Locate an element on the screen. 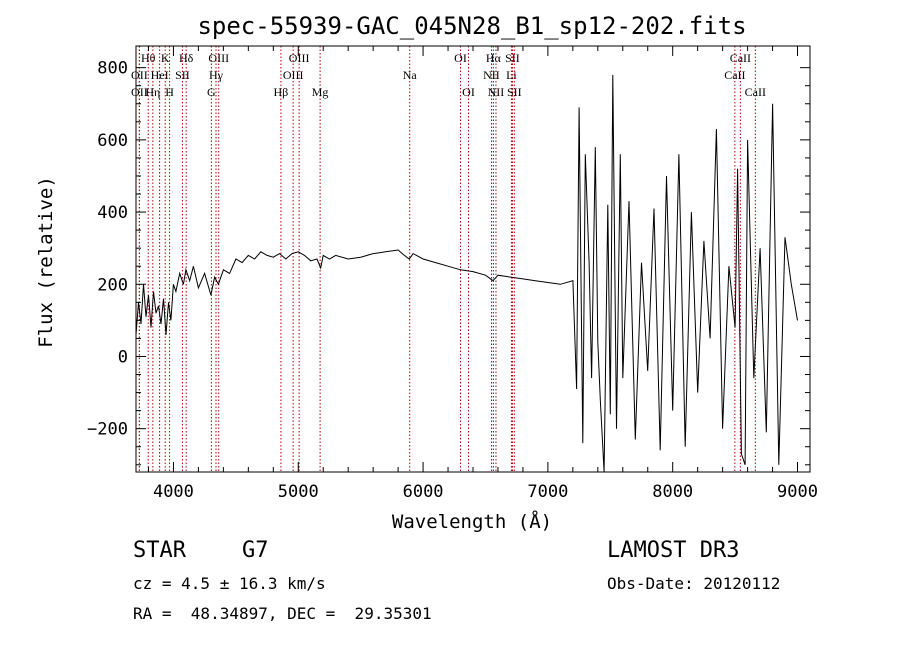 Image resolution: width=900 pixels, height=649 pixels. observation-date: Obs-Date: 20120112 is located at coordinates (694, 583).